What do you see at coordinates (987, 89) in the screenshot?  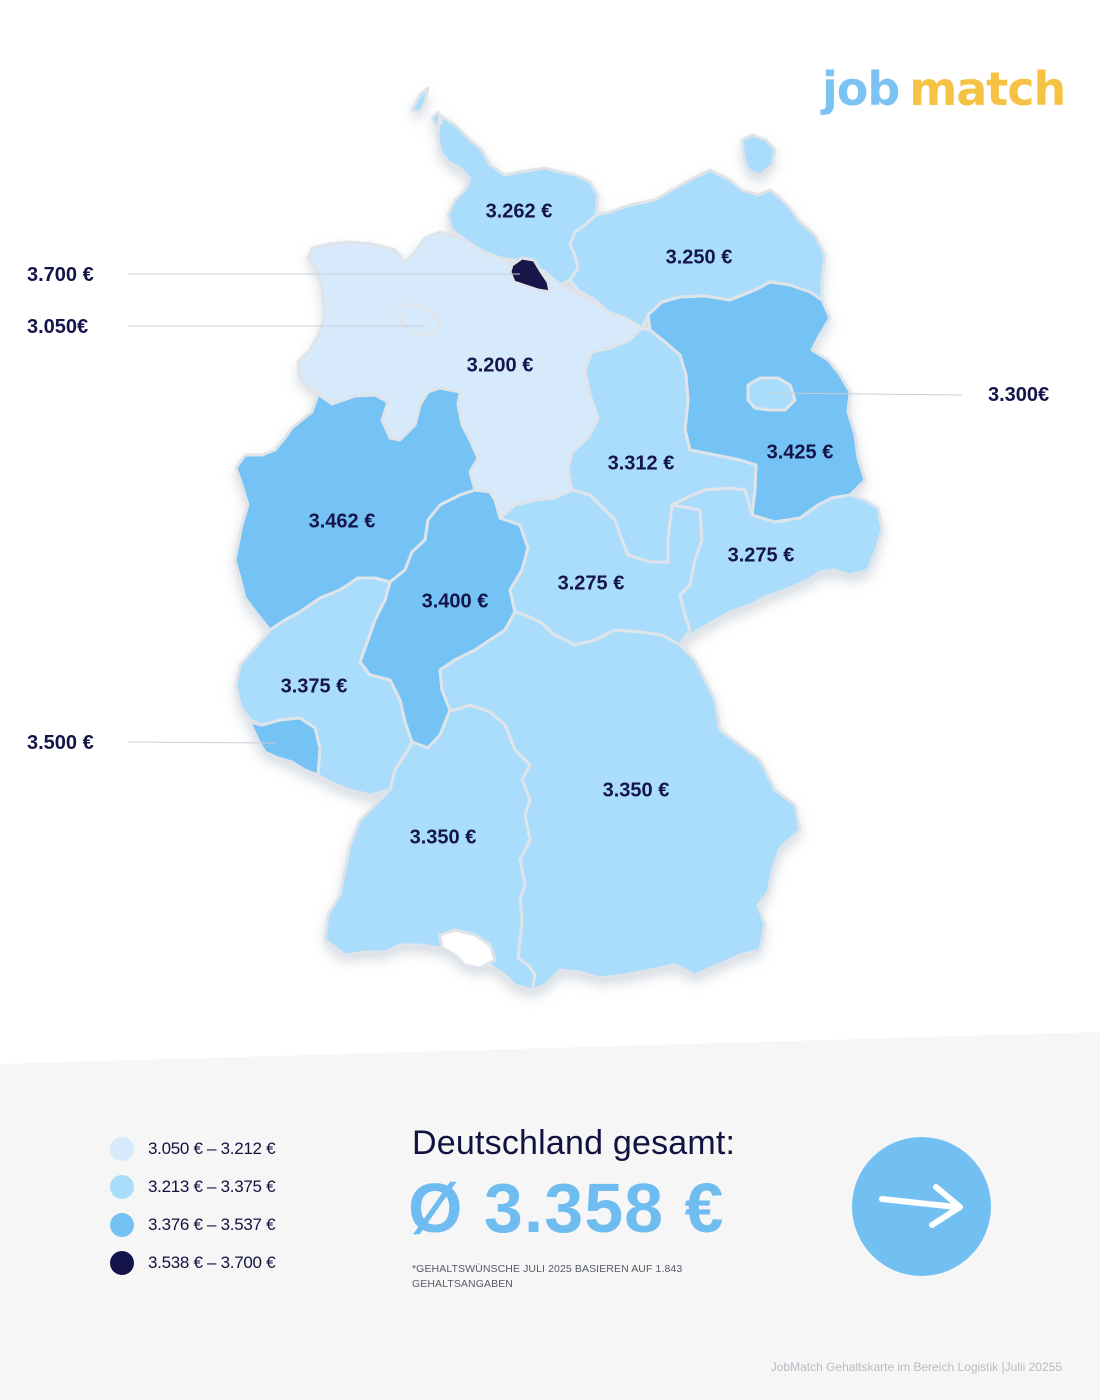 I see `logo-text-match: match` at bounding box center [987, 89].